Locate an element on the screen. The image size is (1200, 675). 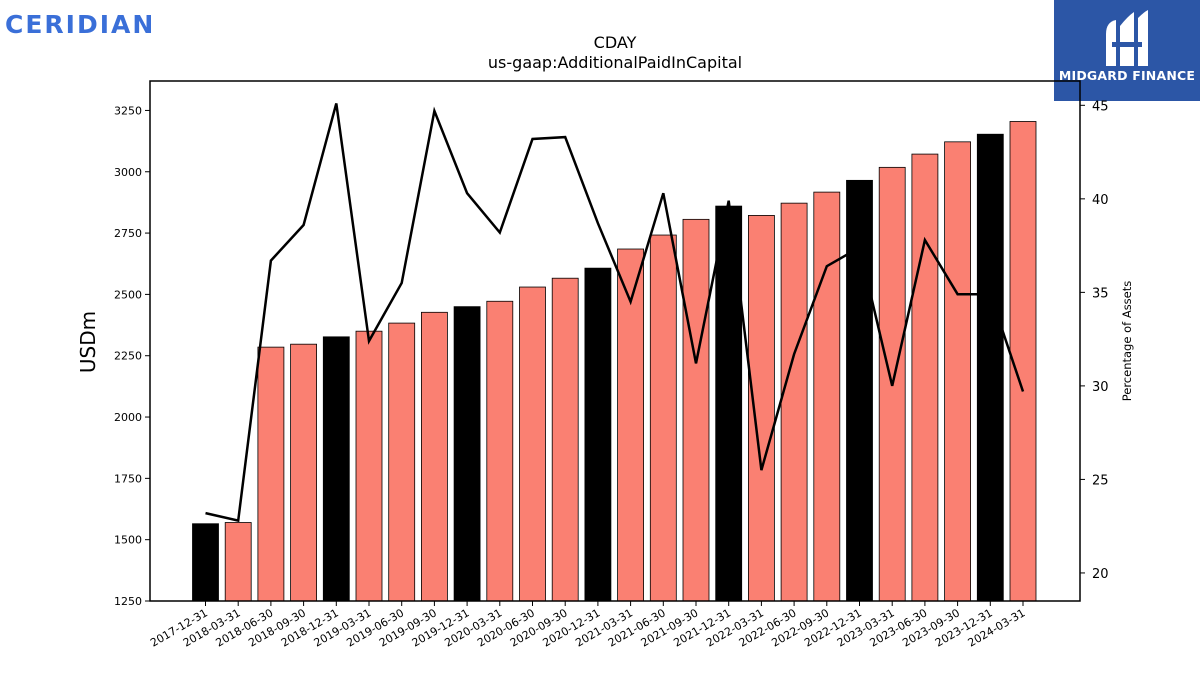
y2-tick-label: 30 is located at coordinates (1100, 387).